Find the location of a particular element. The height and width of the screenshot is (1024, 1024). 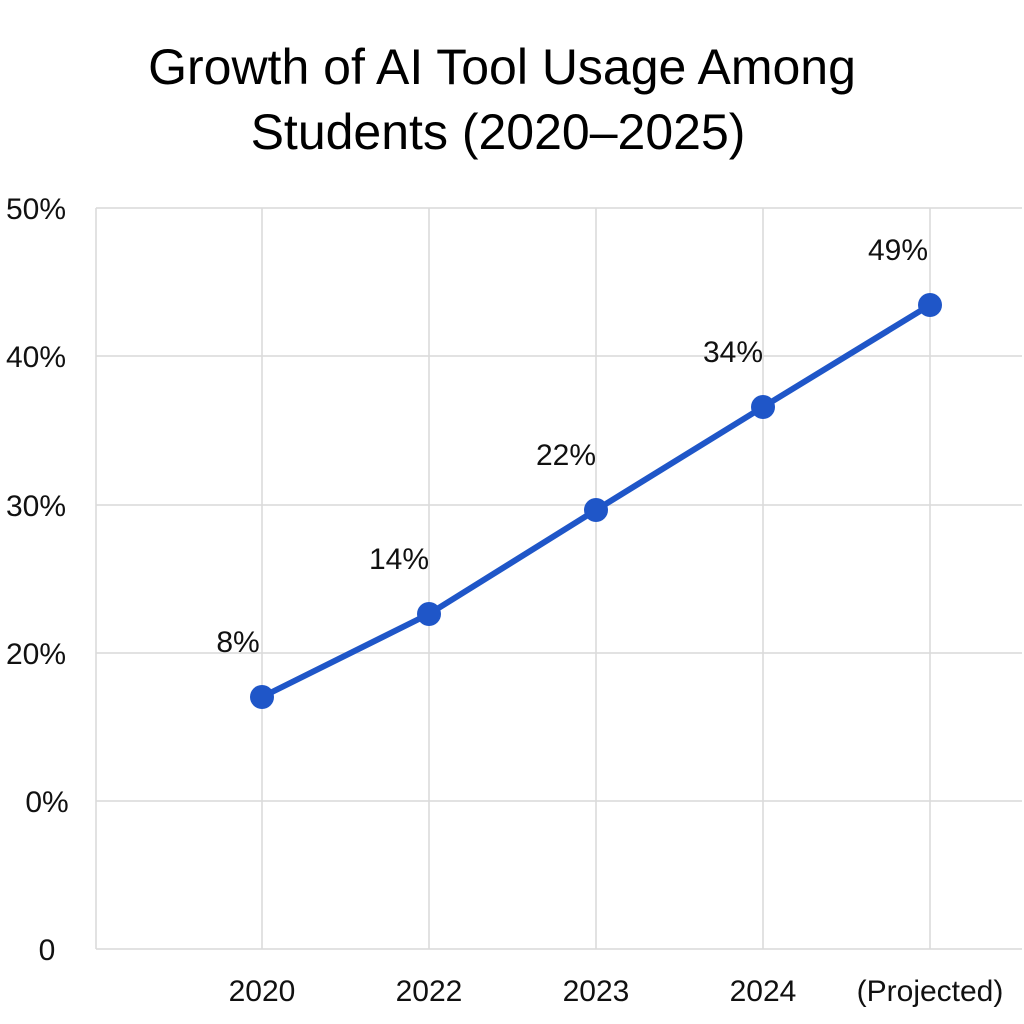

data-label: 34% is located at coordinates (733, 352).